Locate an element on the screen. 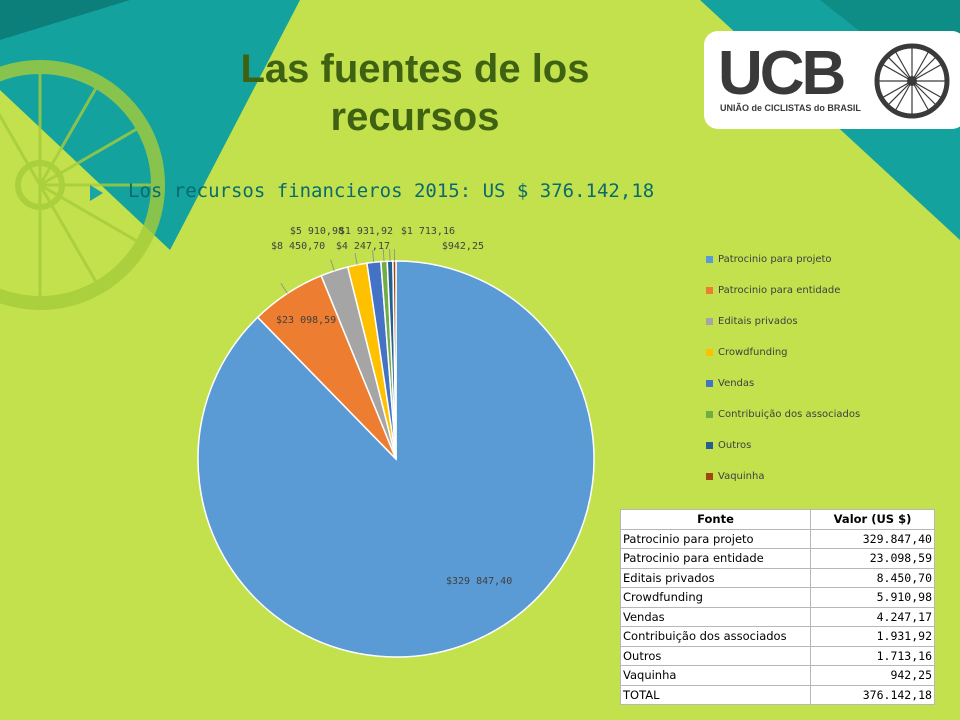 This screenshot has width=960, height=720. legend-label: Patrocinio para projeto is located at coordinates (775, 259).